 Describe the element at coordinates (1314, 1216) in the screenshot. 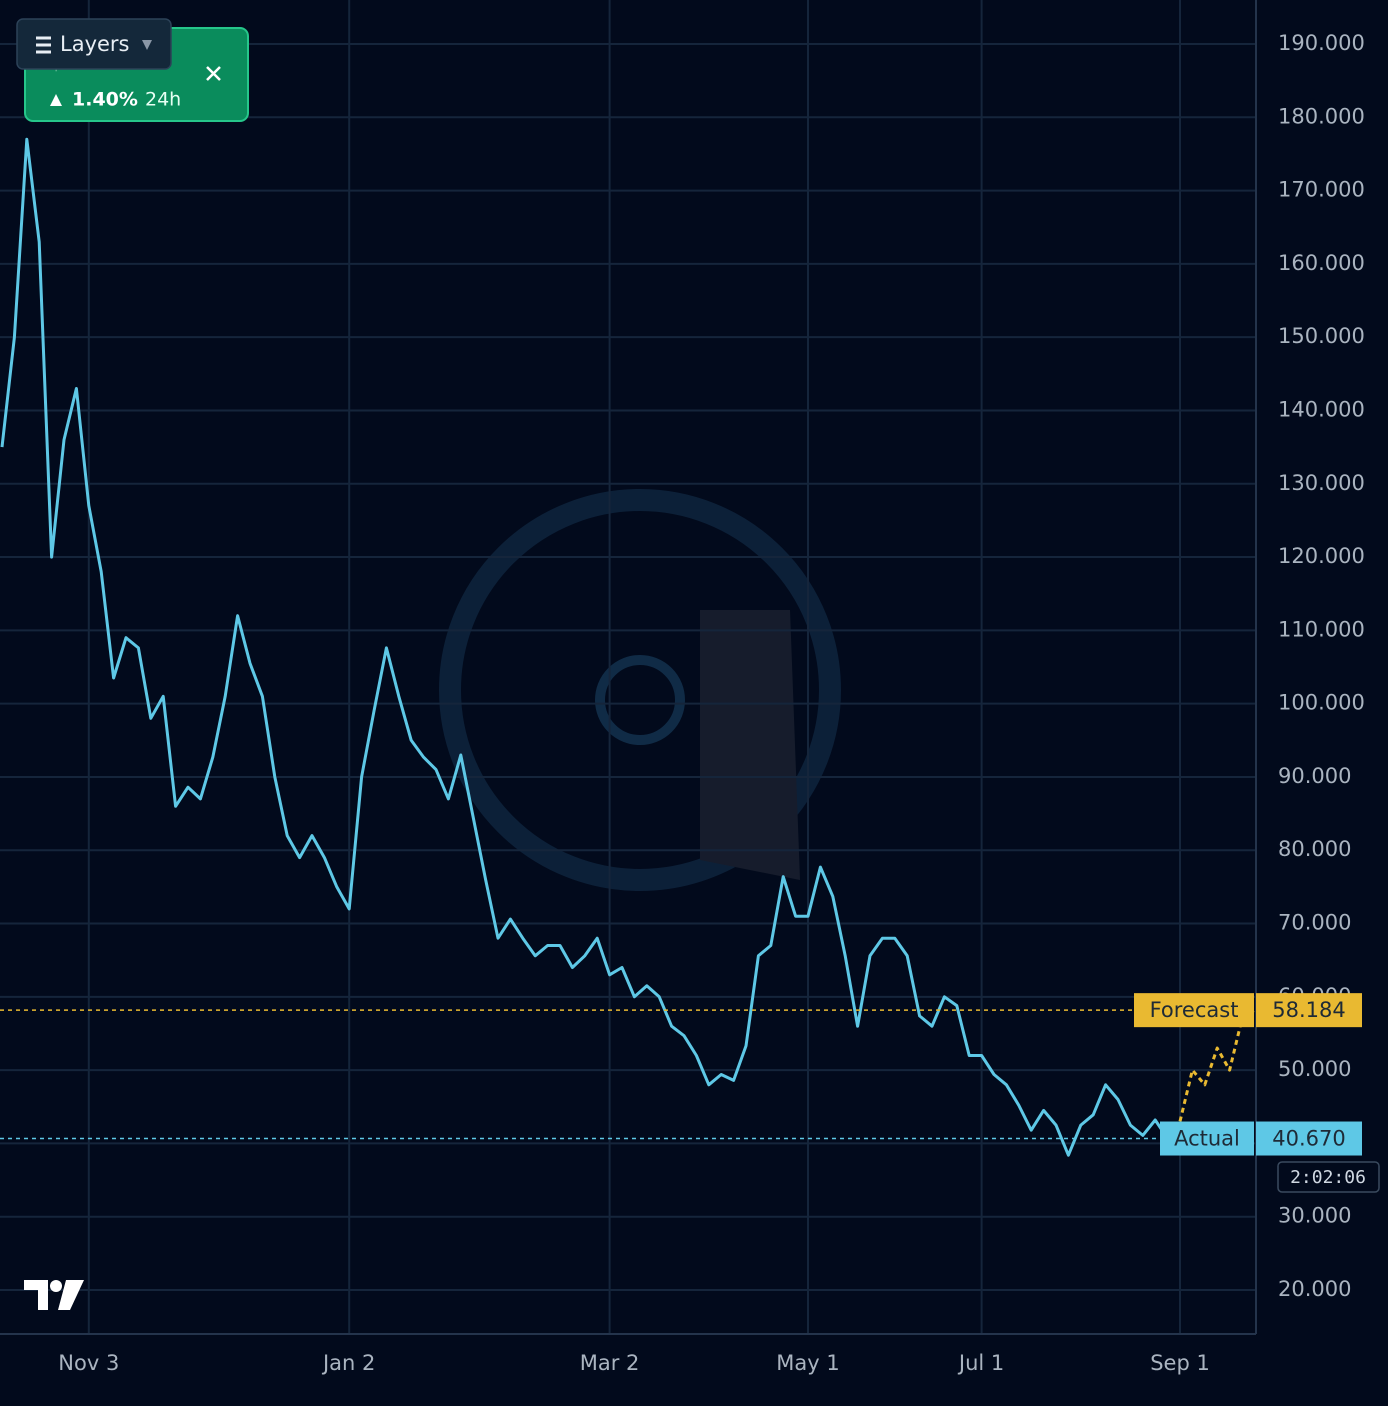

I see `y-tick-label: 30.000` at that location.